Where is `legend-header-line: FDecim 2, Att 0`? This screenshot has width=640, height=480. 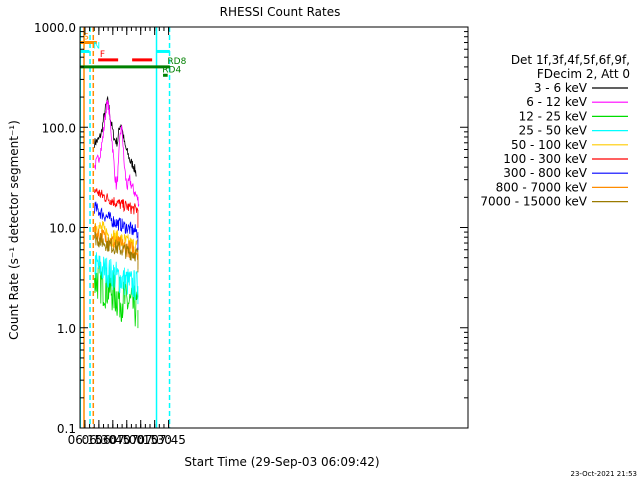
legend-header-line: FDecim 2, Att 0 is located at coordinates (583, 74).